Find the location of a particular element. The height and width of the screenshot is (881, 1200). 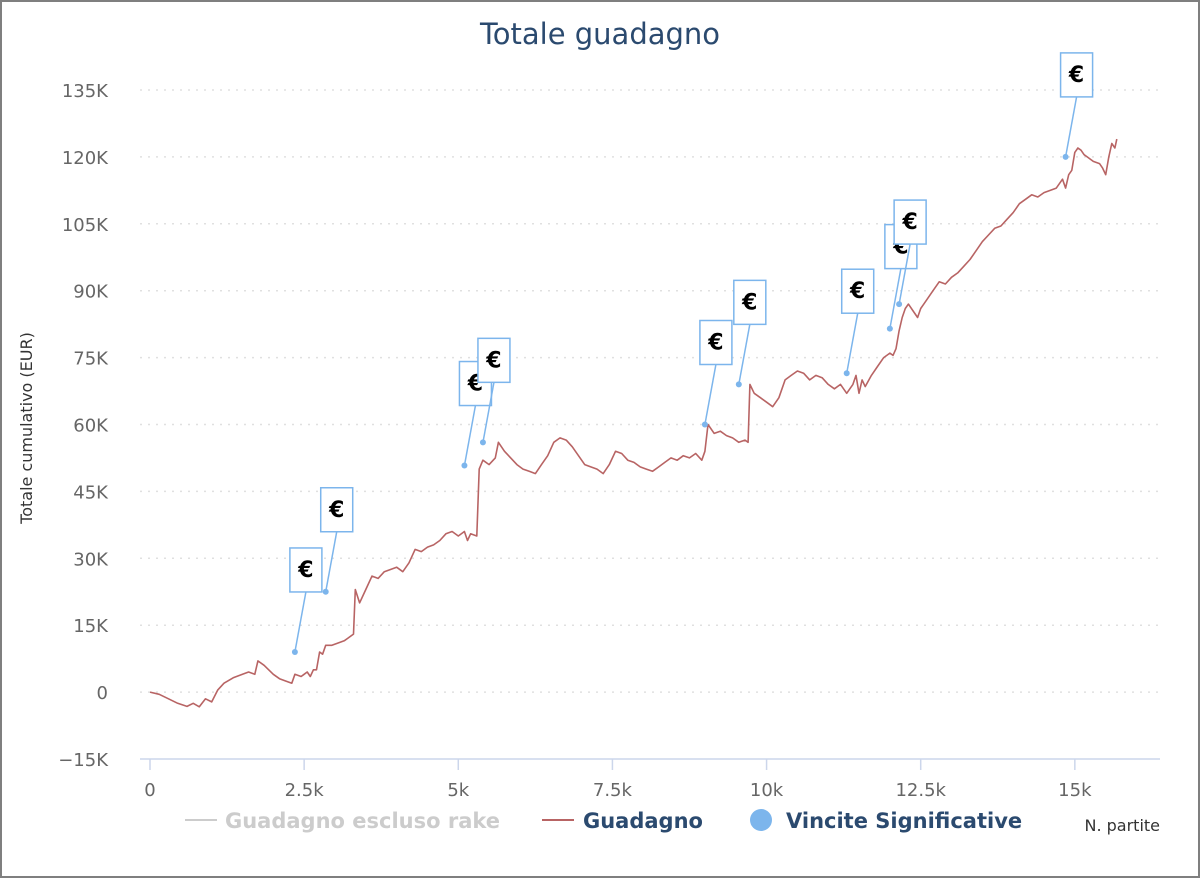

y-tick-label: 0 is located at coordinates (102, 693).